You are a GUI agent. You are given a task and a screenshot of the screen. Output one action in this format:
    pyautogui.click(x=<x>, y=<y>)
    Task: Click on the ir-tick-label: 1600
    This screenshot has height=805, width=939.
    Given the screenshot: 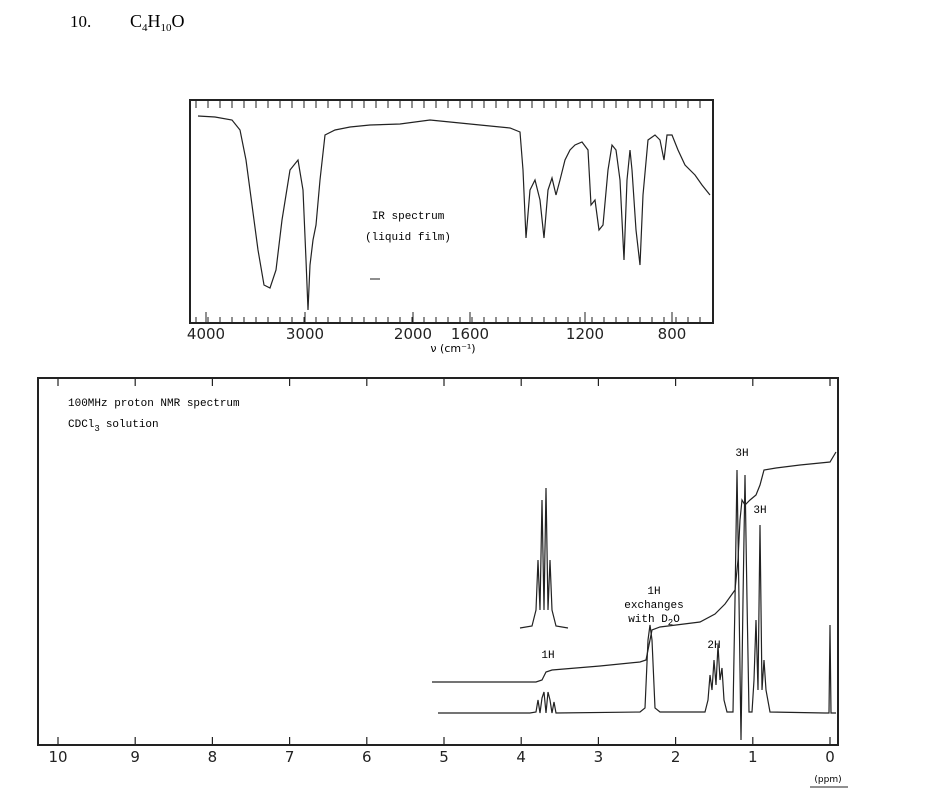 What is the action you would take?
    pyautogui.click(x=470, y=334)
    